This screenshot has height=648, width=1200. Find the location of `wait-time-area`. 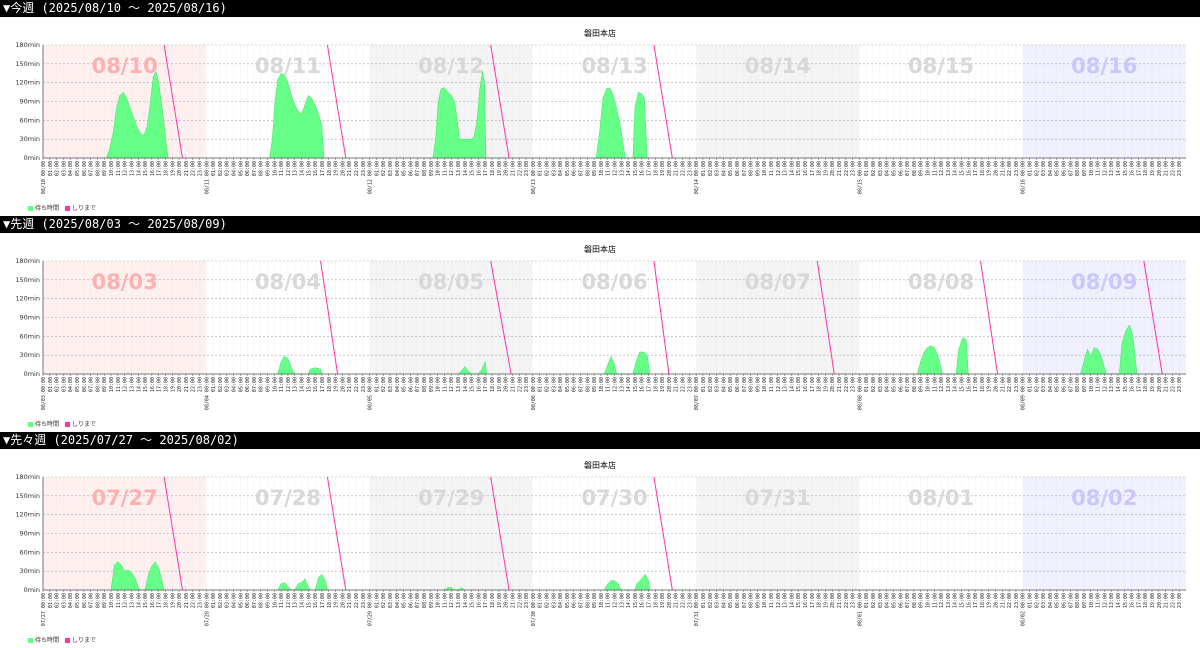

wait-time-area is located at coordinates (137, 576).